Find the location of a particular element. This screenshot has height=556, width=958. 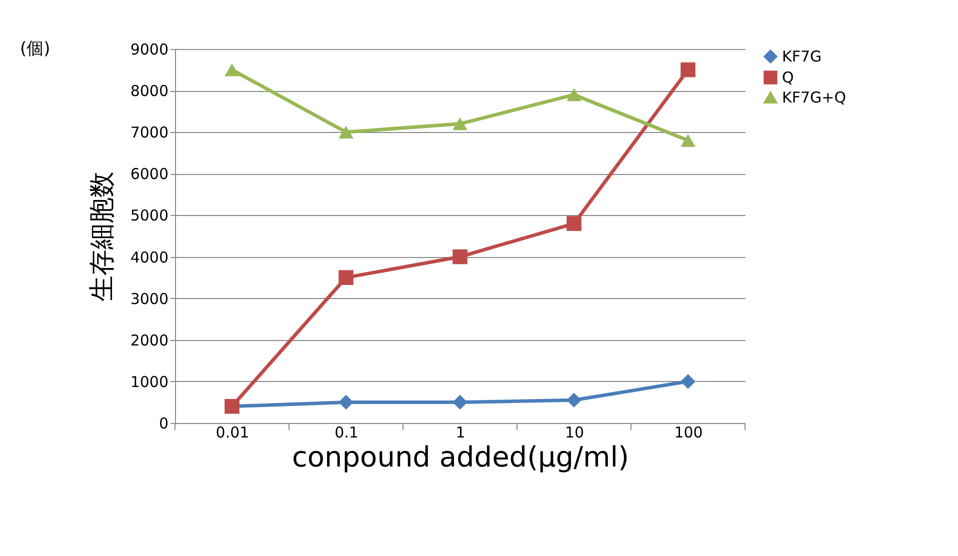

y-axis-title: 生存細胞数 is located at coordinates (102, 237).